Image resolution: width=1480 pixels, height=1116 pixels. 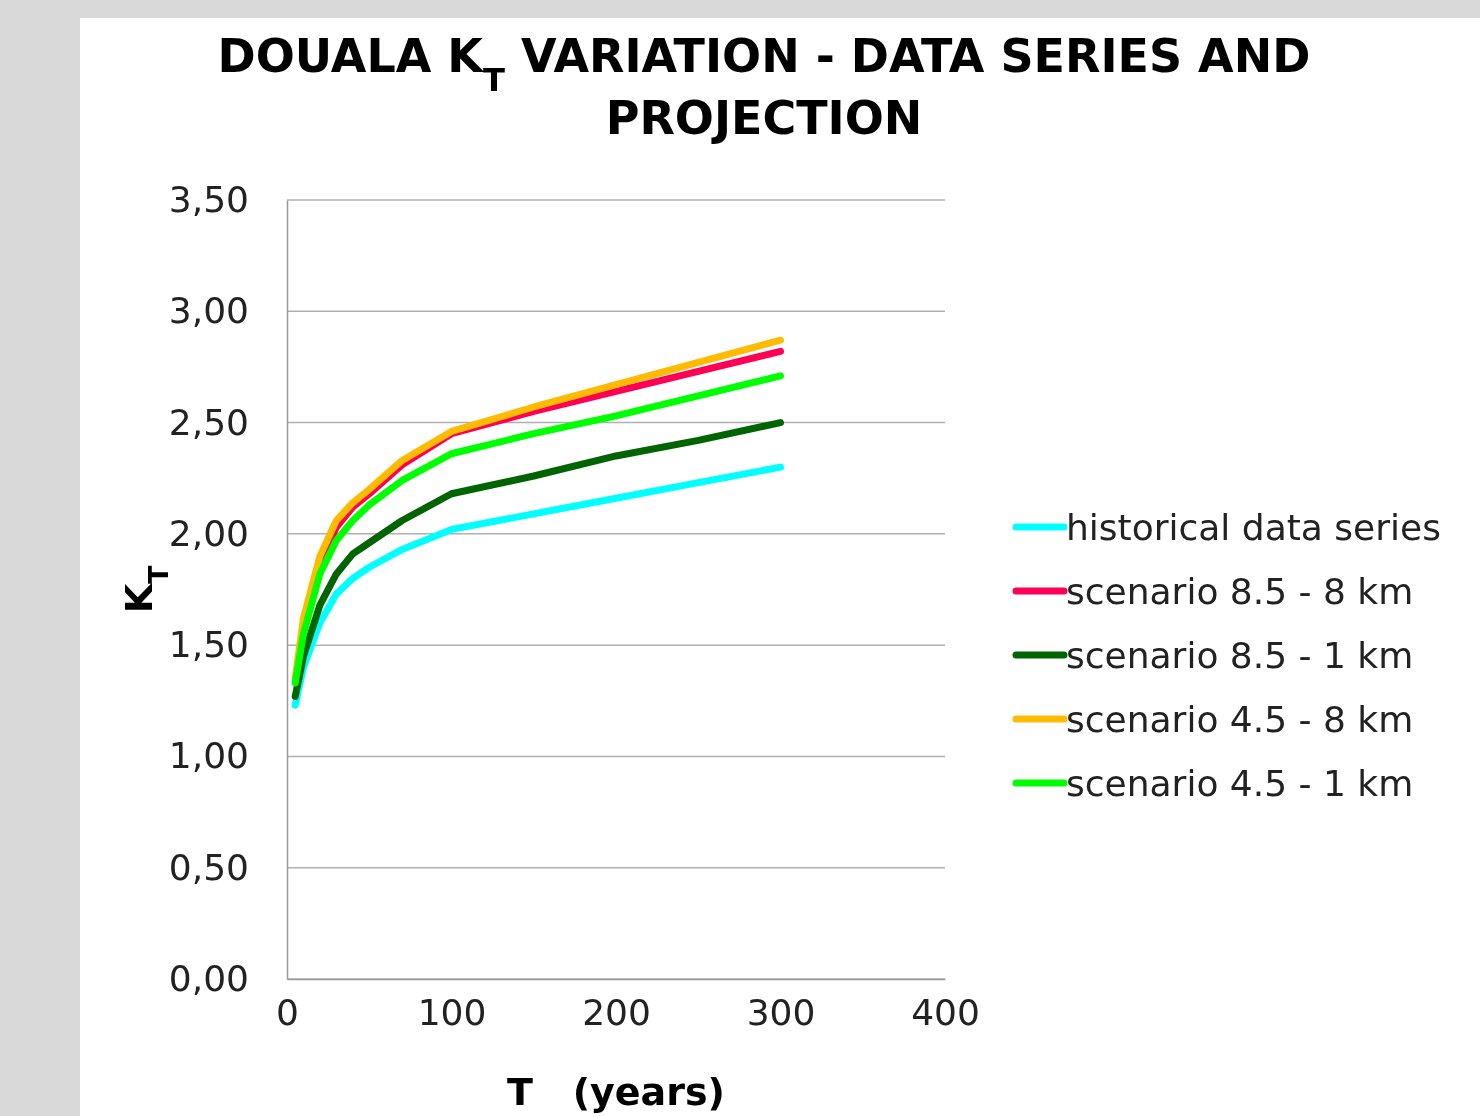 What do you see at coordinates (452, 1012) in the screenshot?
I see `x-tick-label: 100` at bounding box center [452, 1012].